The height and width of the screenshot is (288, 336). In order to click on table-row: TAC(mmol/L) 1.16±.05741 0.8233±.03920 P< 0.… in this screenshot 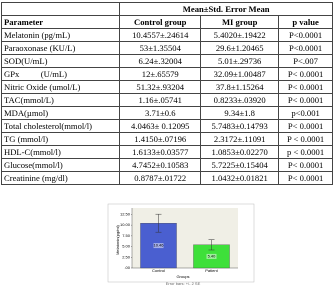, I will do `click(166, 100)`.